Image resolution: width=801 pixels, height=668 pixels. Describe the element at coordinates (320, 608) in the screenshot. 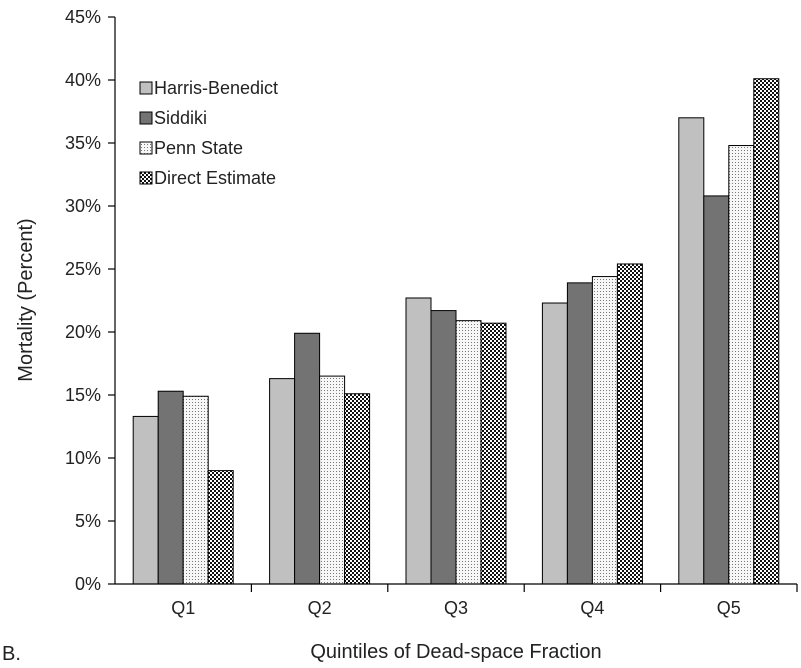

I see `x-tick-label: Q2` at that location.